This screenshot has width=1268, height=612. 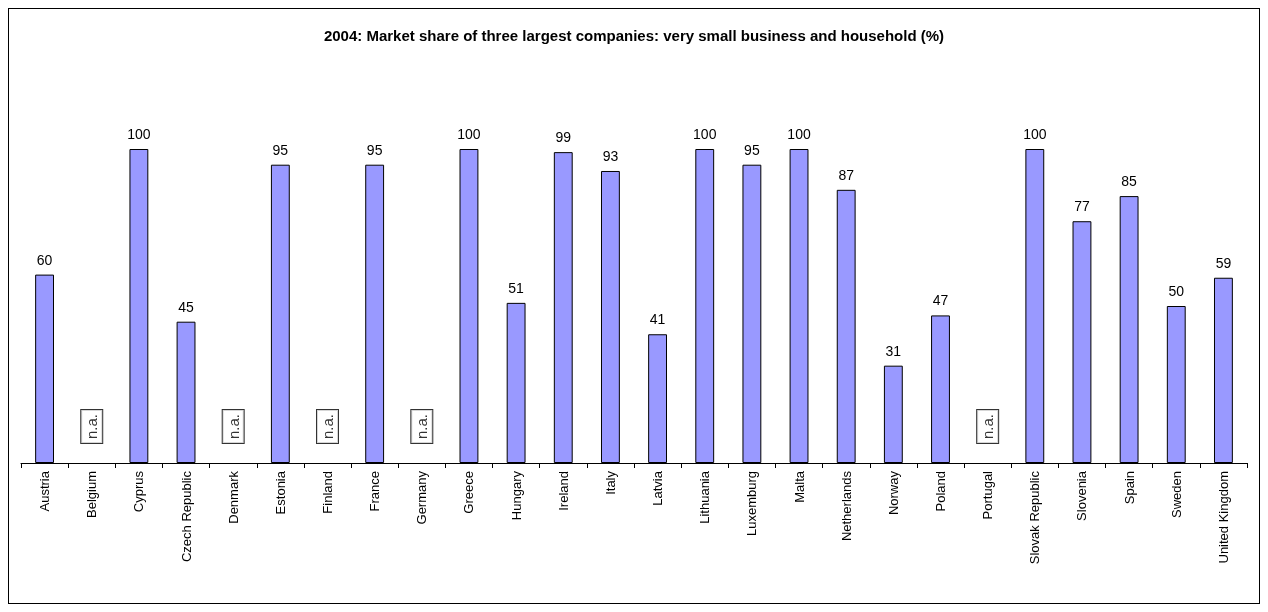 What do you see at coordinates (45, 491) in the screenshot?
I see `x-tick-label: Austria` at bounding box center [45, 491].